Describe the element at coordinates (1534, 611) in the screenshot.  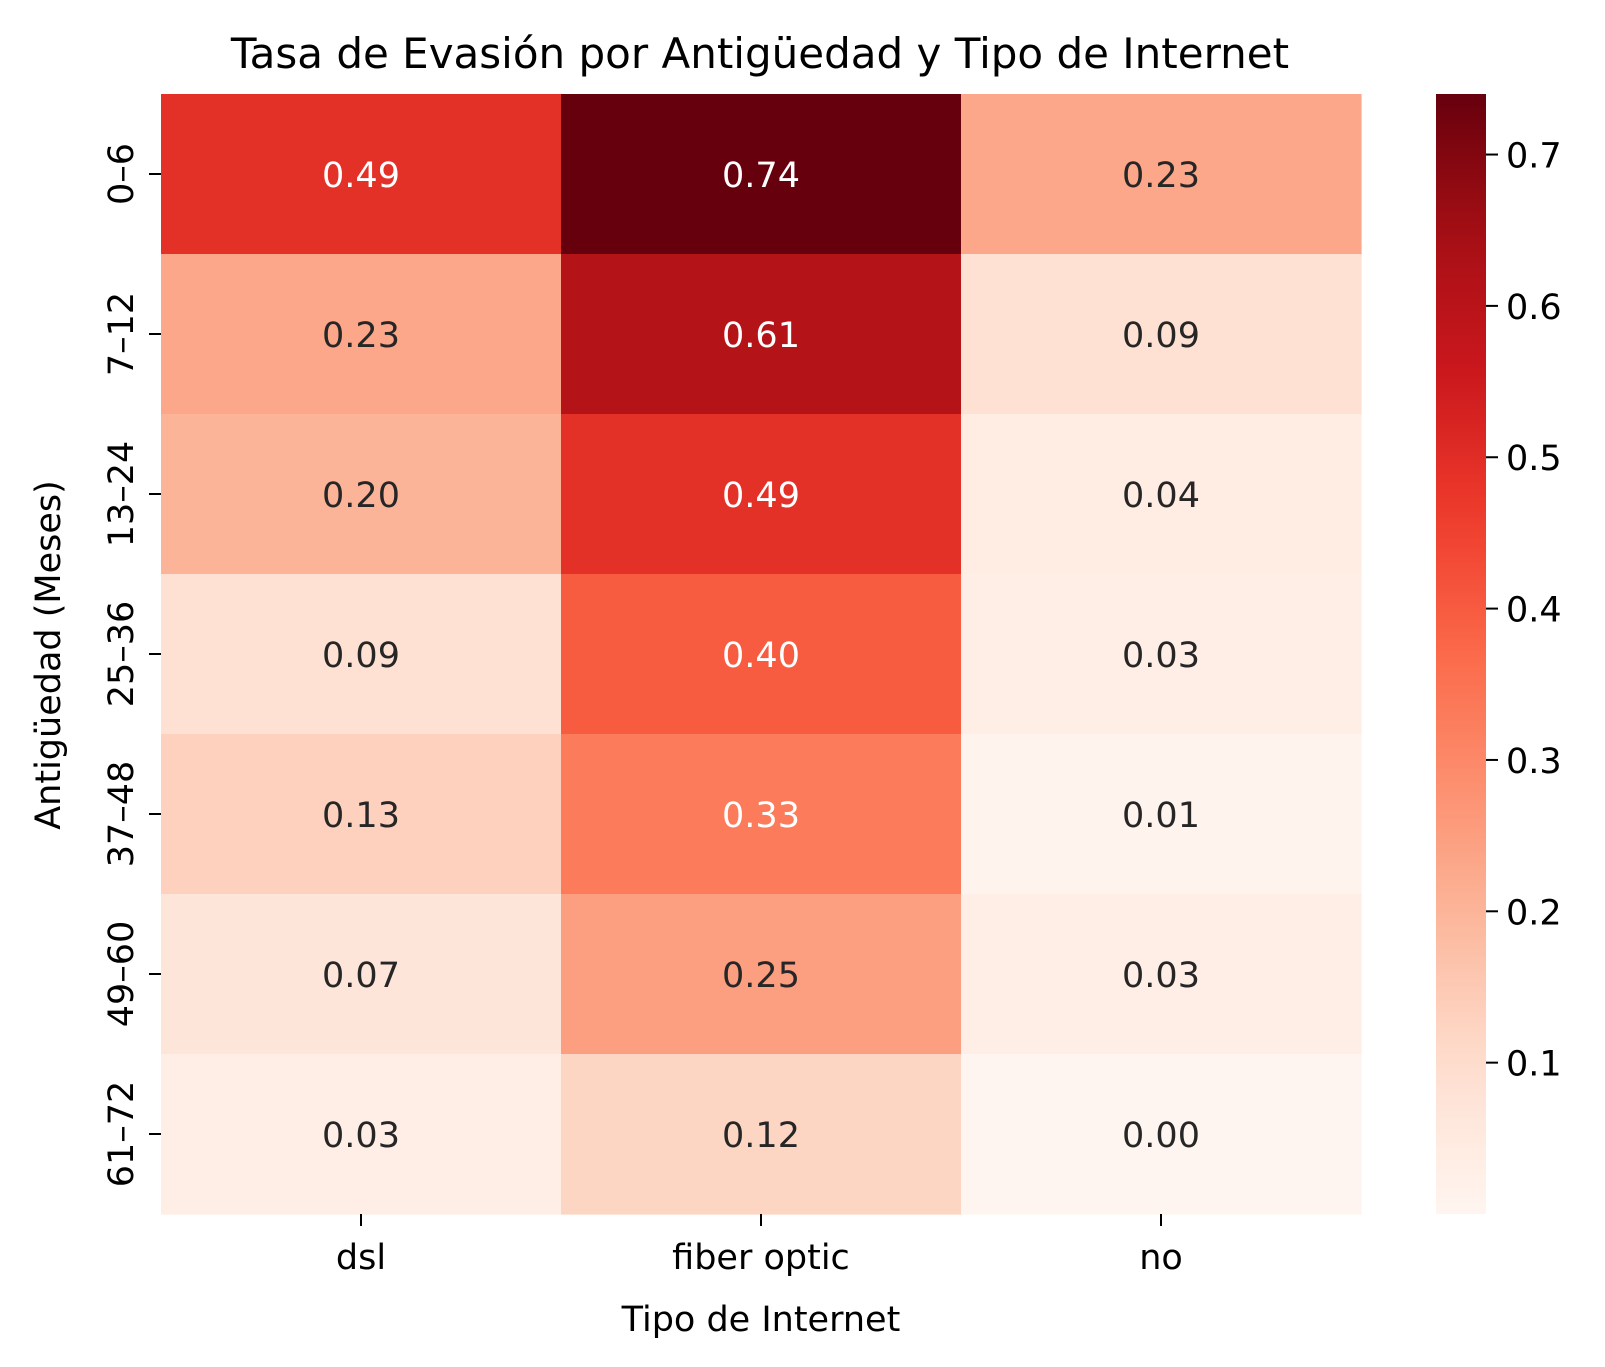
I see `colorbar-tick-label: 0.4` at that location.